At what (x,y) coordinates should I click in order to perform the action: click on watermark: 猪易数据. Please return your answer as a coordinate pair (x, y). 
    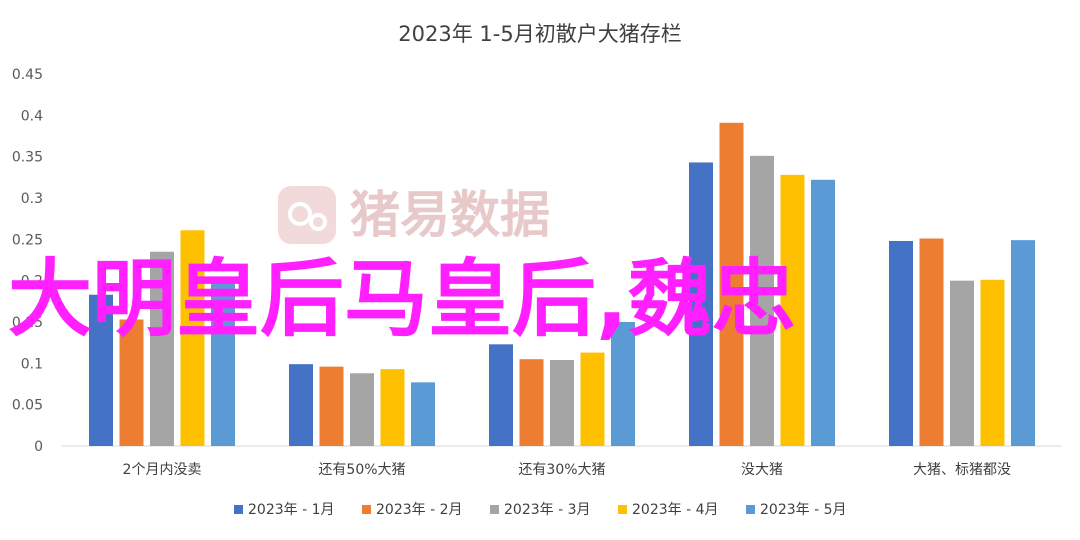
    Looking at the image, I should click on (414, 215).